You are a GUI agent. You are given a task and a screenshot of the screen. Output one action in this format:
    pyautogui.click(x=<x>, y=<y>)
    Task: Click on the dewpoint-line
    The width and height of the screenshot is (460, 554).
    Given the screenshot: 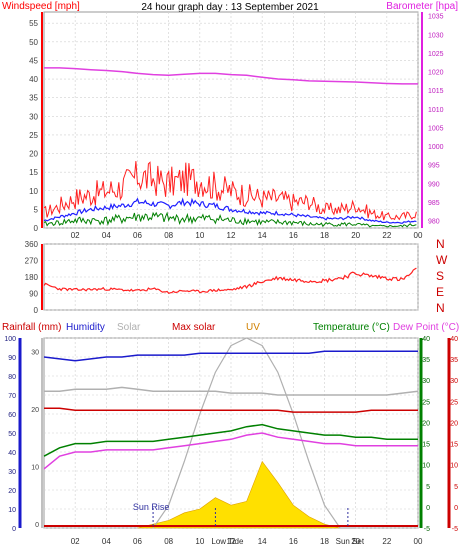 What is the action you would take?
    pyautogui.click(x=230, y=451)
    